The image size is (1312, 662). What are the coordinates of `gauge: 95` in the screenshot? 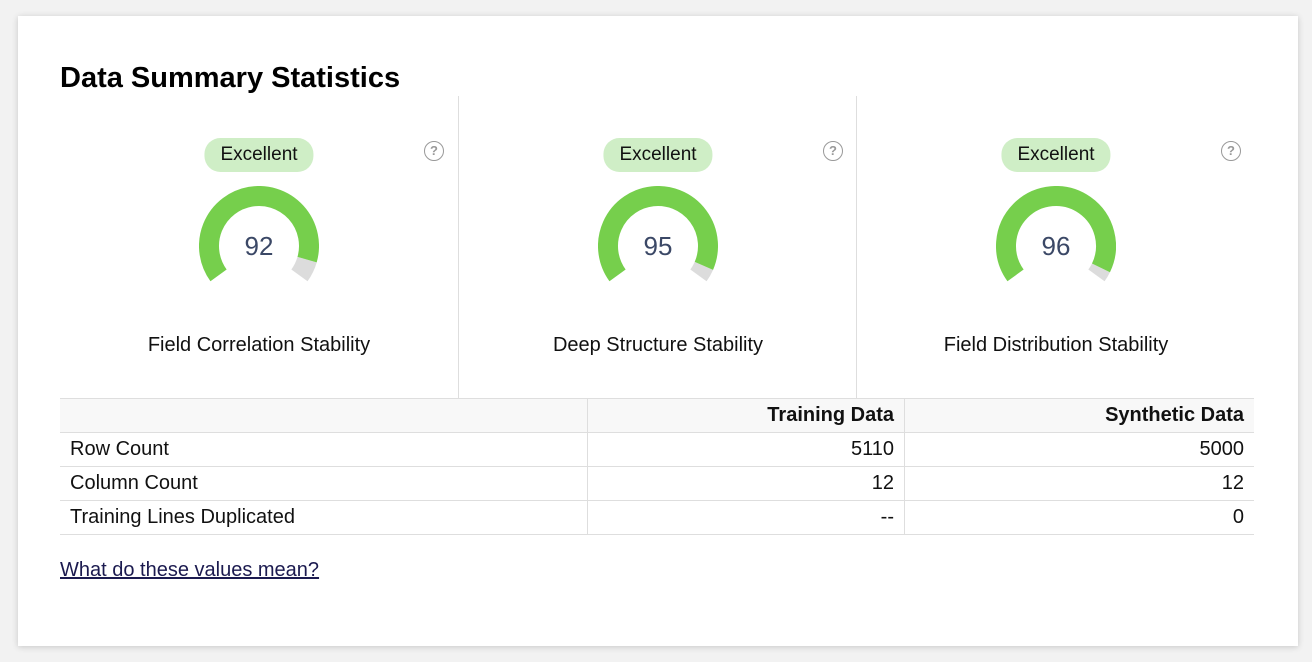 It's located at (658, 234).